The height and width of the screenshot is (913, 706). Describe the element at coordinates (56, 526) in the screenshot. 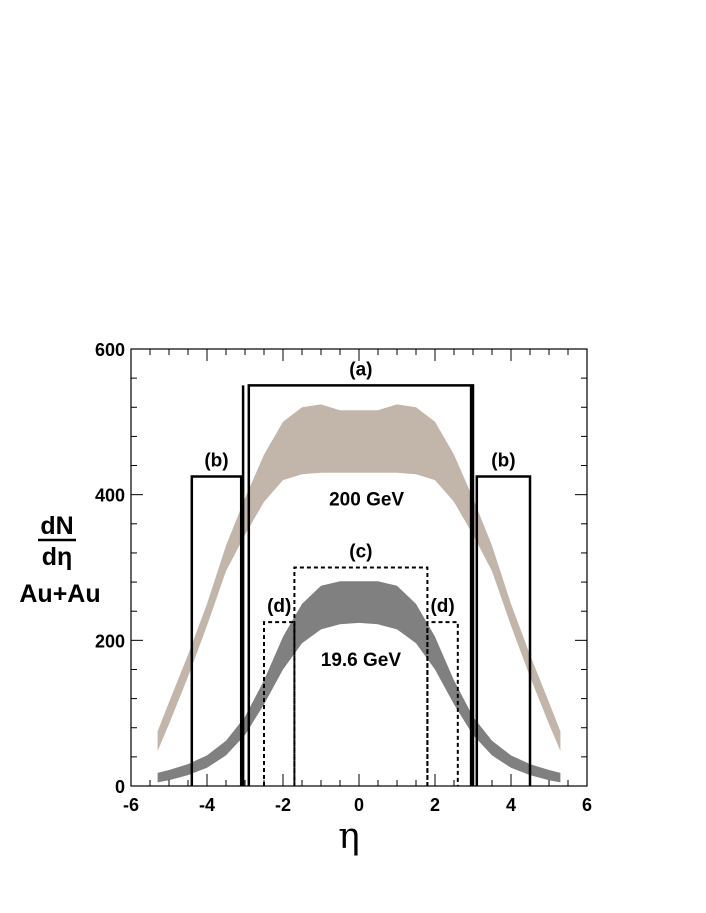

I see `y-axis-label-numerator: dN` at that location.